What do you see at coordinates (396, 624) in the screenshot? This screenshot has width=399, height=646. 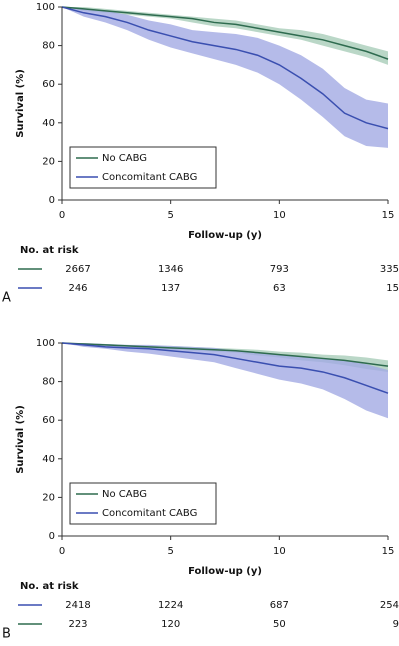 I see `risk-count: 9` at bounding box center [396, 624].